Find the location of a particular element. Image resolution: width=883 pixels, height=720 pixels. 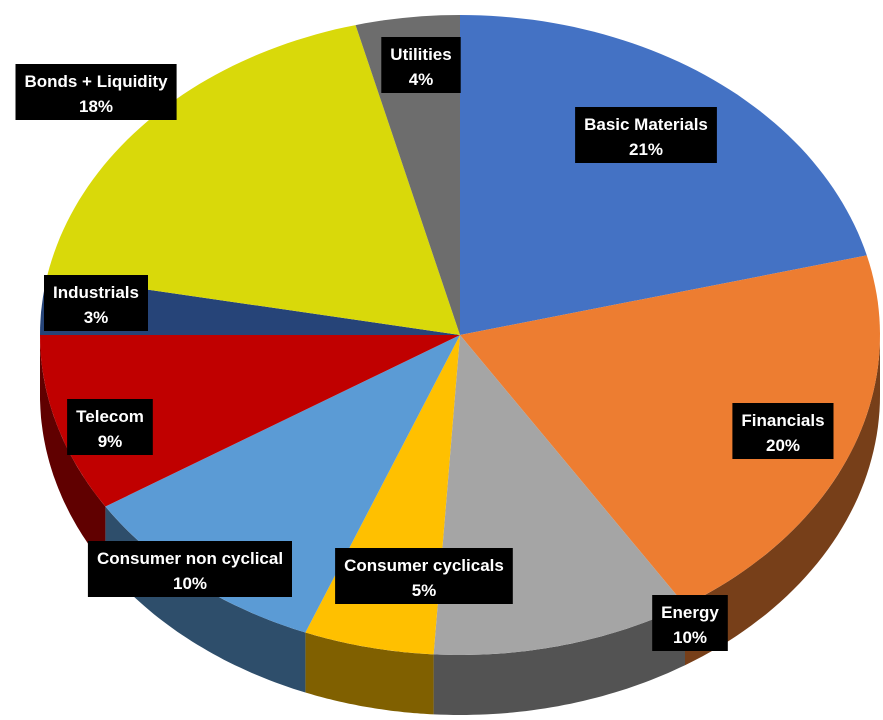

slice-side-energy is located at coordinates (559, 660).